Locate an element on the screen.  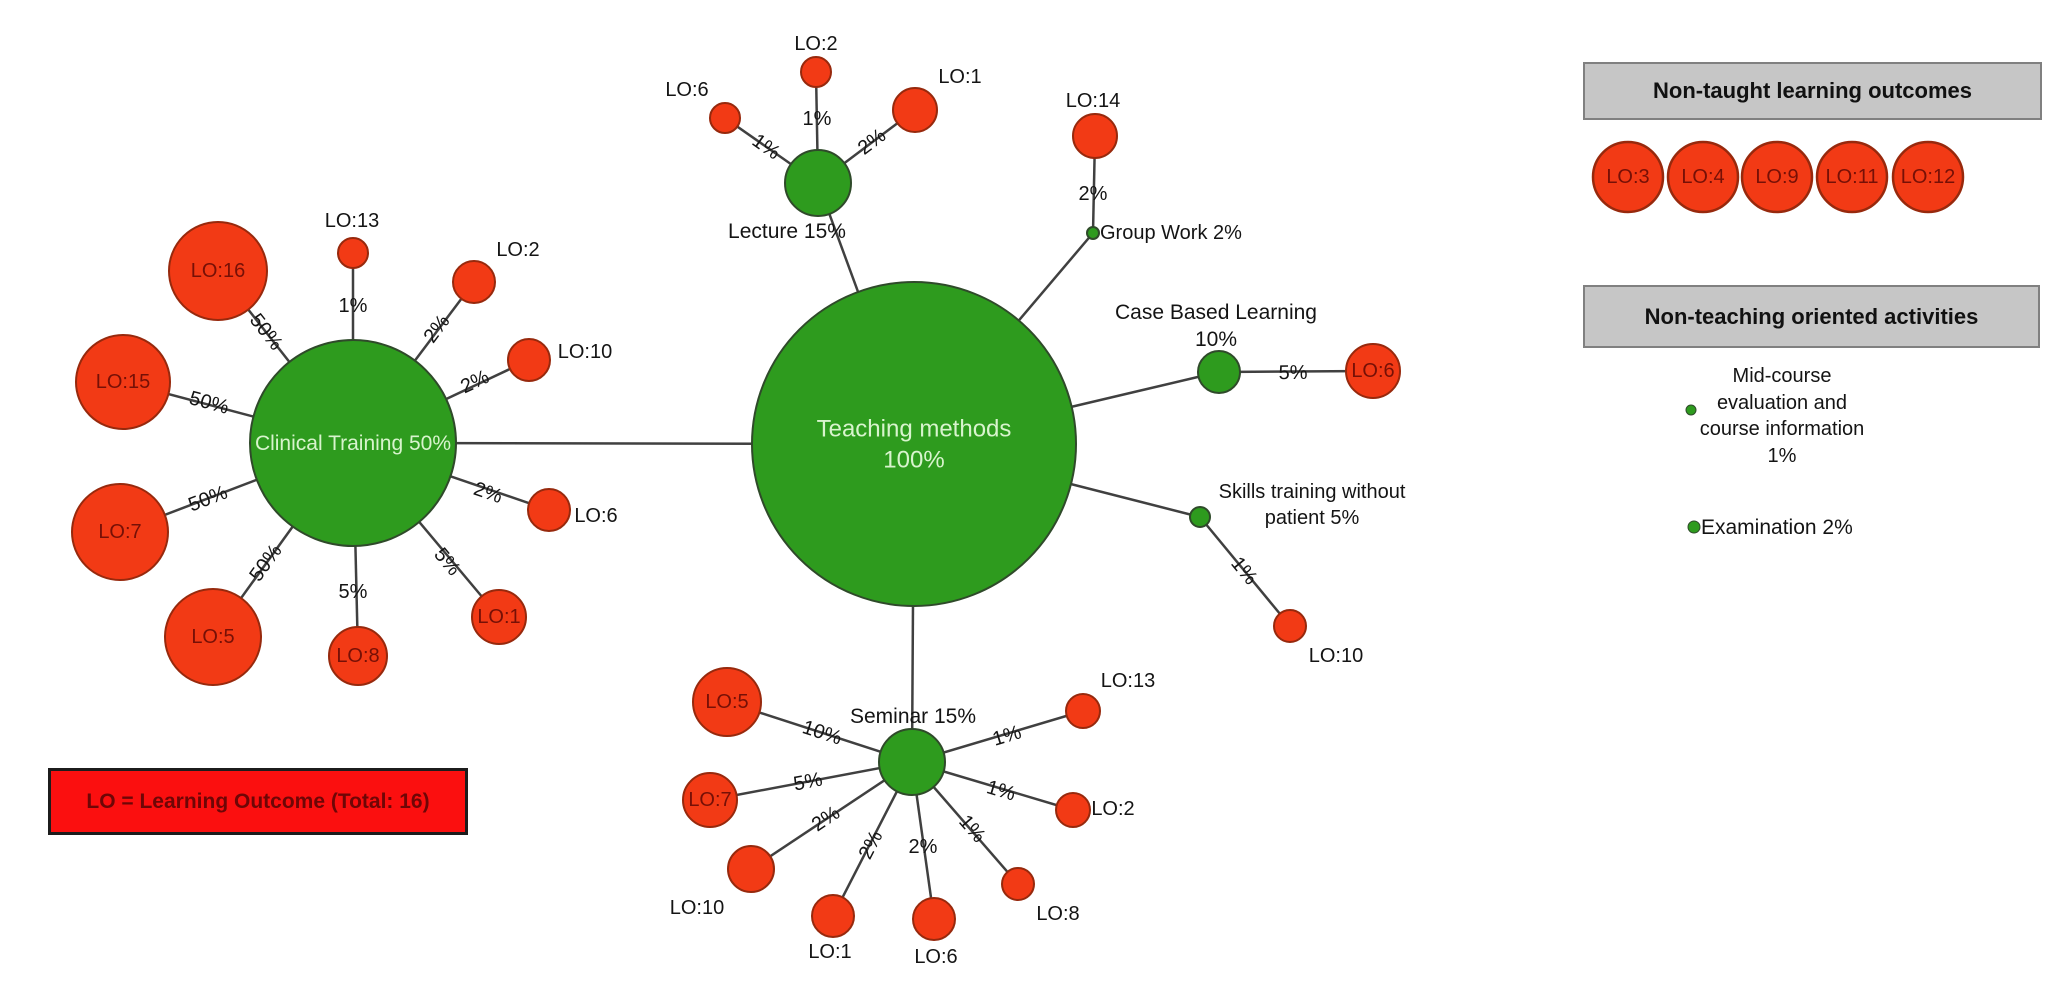
node-clinical-lo1 is located at coordinates (499, 617).